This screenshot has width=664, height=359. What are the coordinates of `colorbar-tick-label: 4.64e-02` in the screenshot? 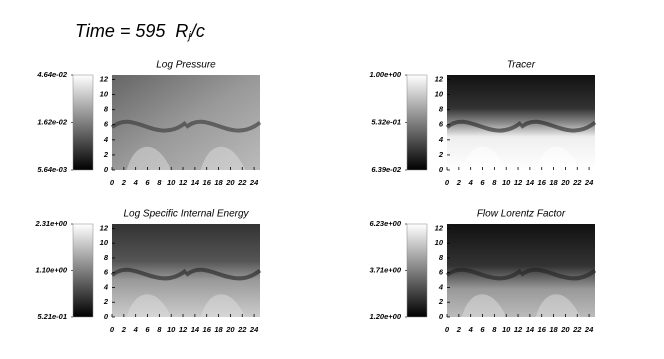 It's located at (51, 74).